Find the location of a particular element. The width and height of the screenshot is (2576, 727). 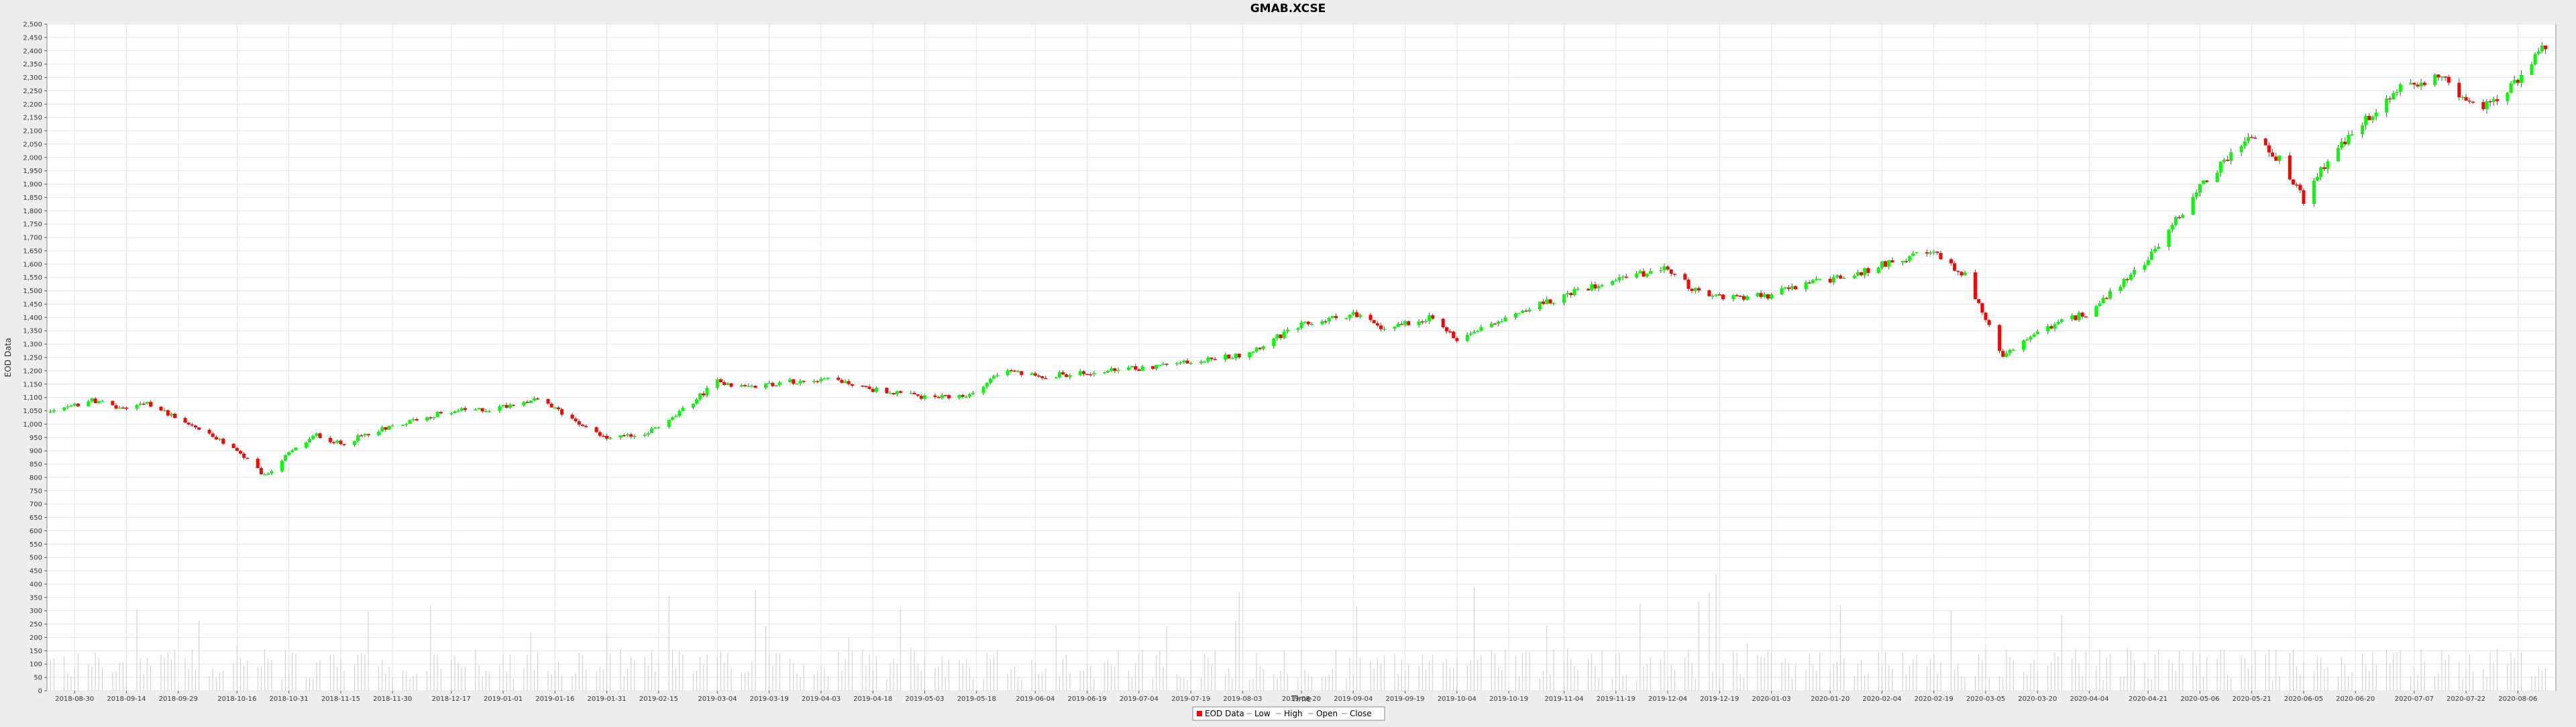

y-tick-label: 2,000 is located at coordinates (32, 158).